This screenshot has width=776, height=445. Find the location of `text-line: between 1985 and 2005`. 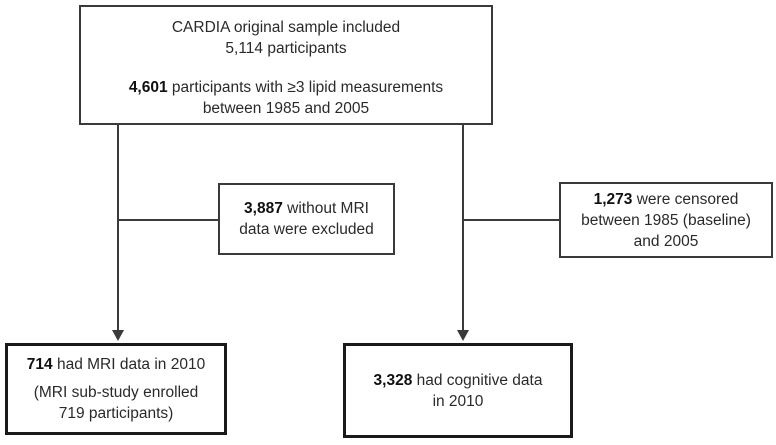

text-line: between 1985 and 2005 is located at coordinates (286, 108).